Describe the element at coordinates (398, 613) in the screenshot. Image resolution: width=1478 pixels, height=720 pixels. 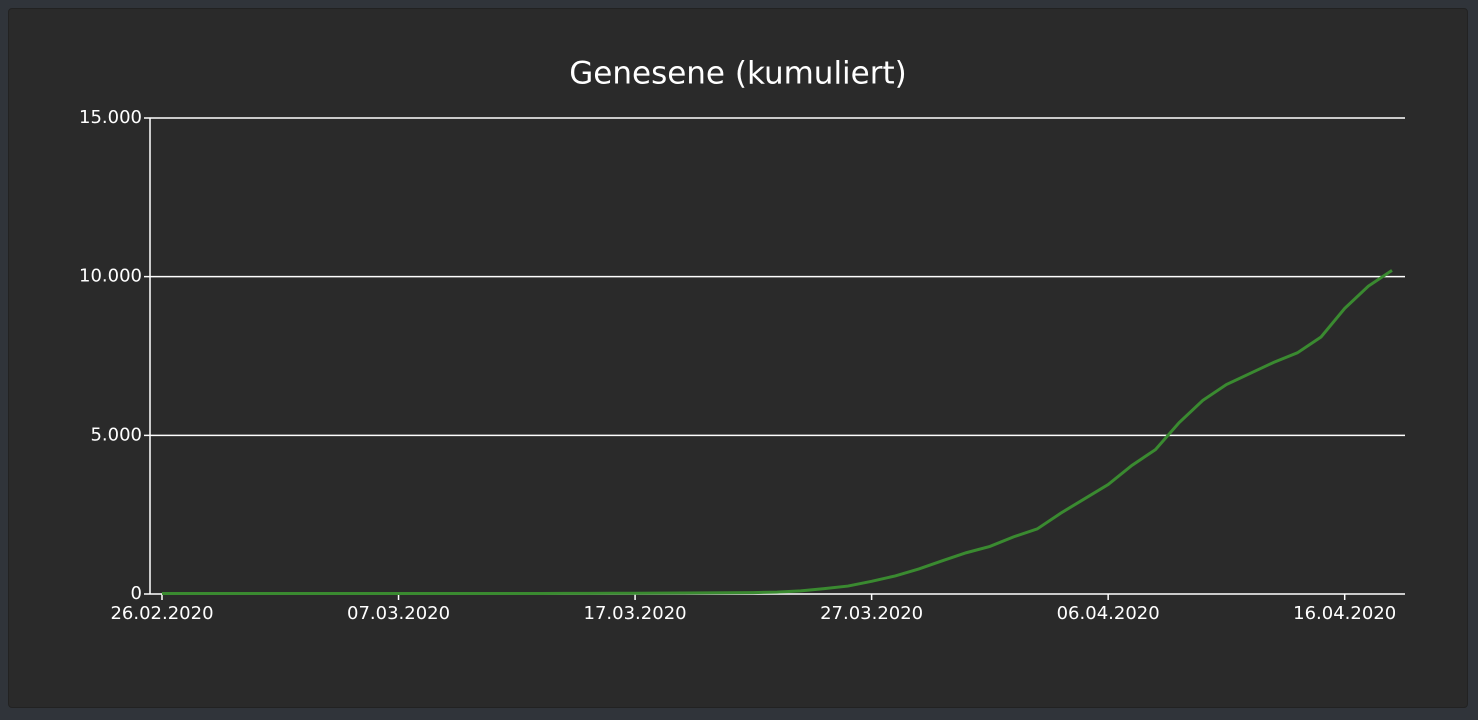
I see `x-tick-label: 07.03.2020` at that location.